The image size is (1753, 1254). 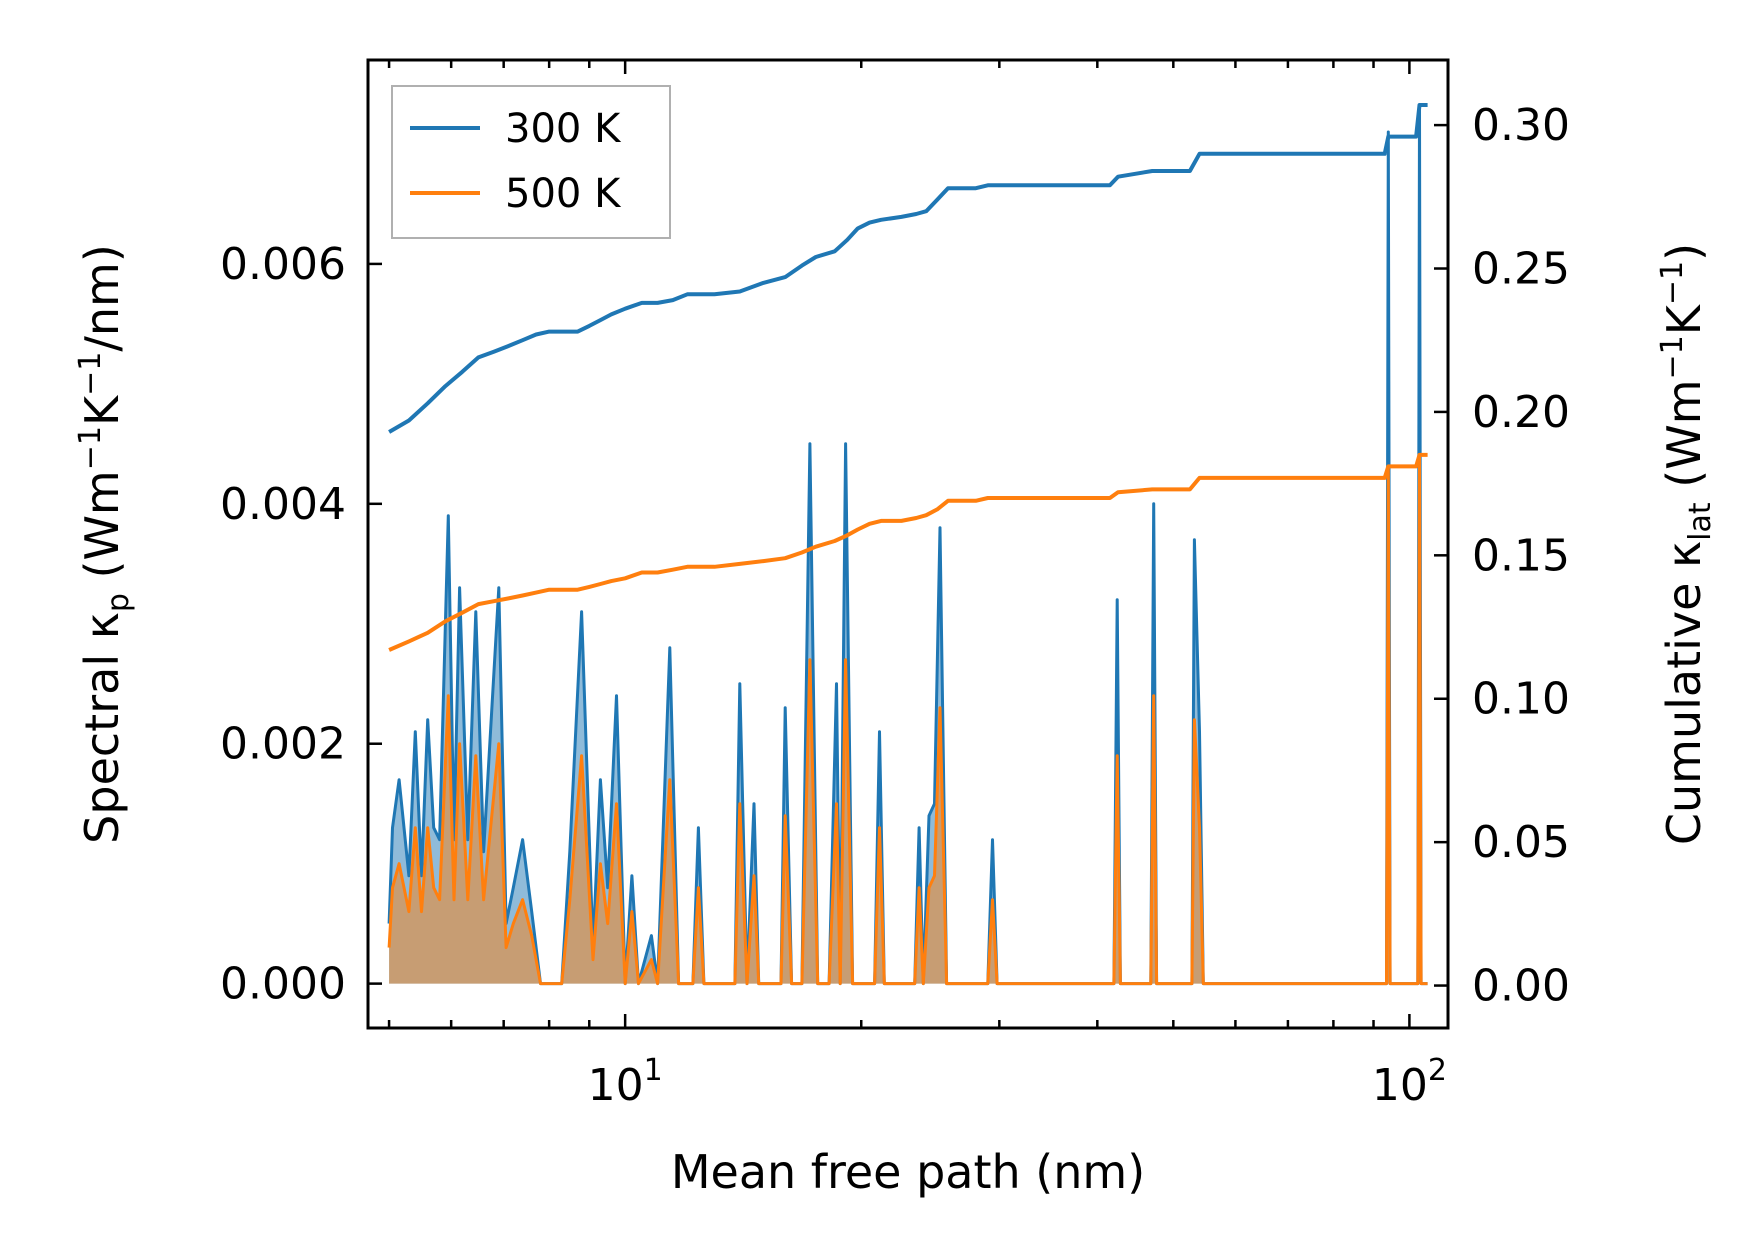 What do you see at coordinates (1521, 986) in the screenshot?
I see `y-right-tick-label: 0.00` at bounding box center [1521, 986].